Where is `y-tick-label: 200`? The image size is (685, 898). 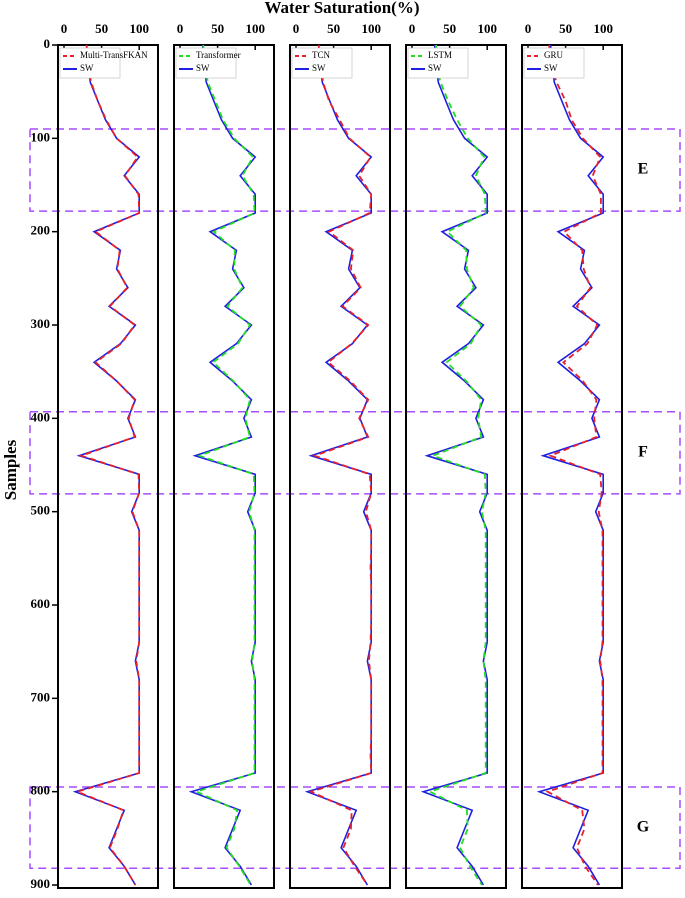 y-tick-label: 200 is located at coordinates (41, 230).